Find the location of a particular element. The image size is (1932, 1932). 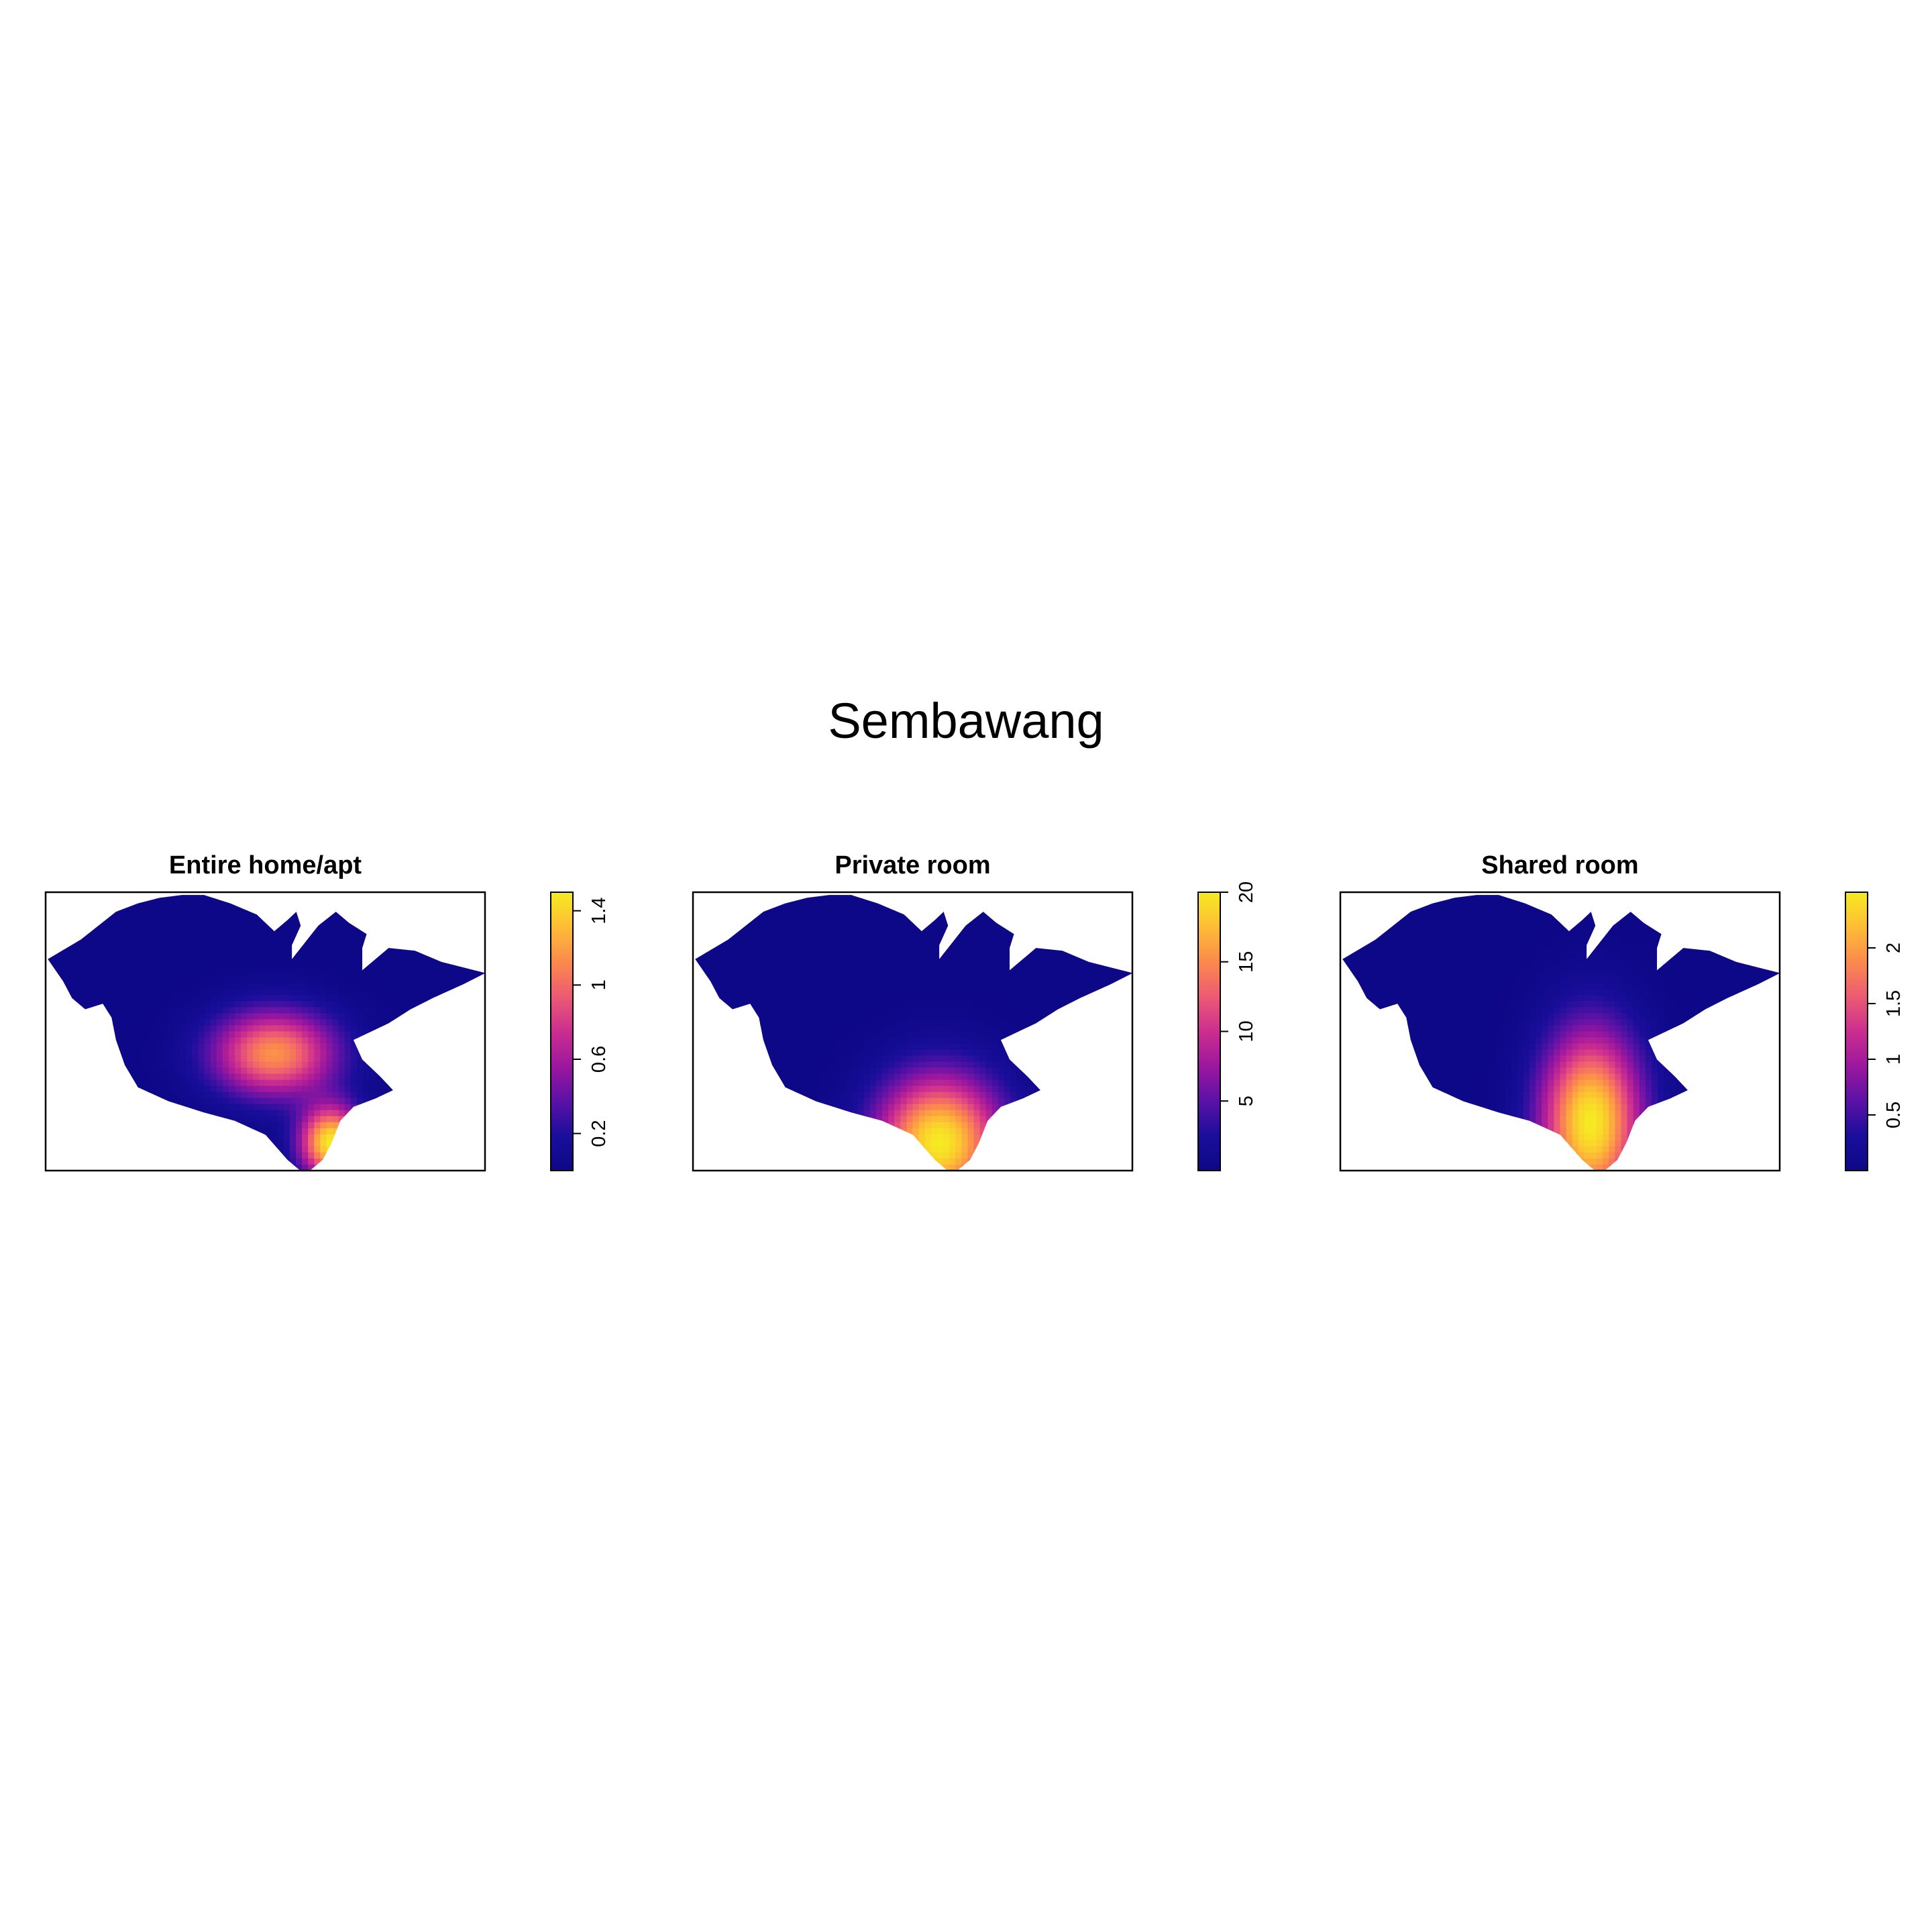

colorbar-tick-label: 1.4 is located at coordinates (599, 911).